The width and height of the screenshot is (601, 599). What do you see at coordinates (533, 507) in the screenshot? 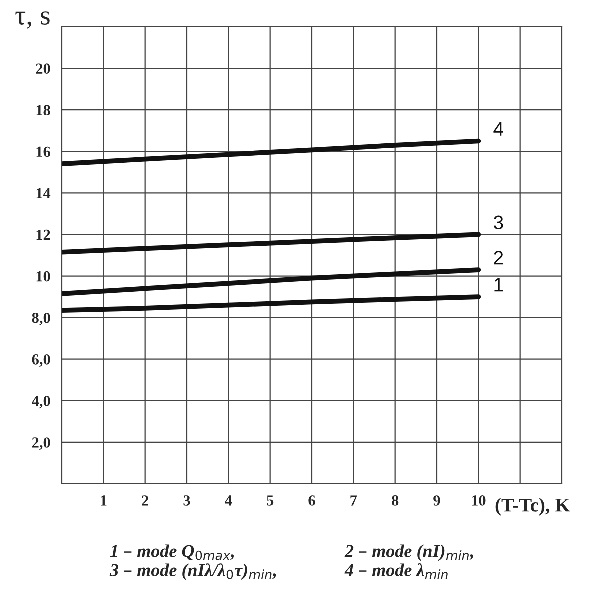
I see `x-axis-title: (T-Tc), K` at bounding box center [533, 507].